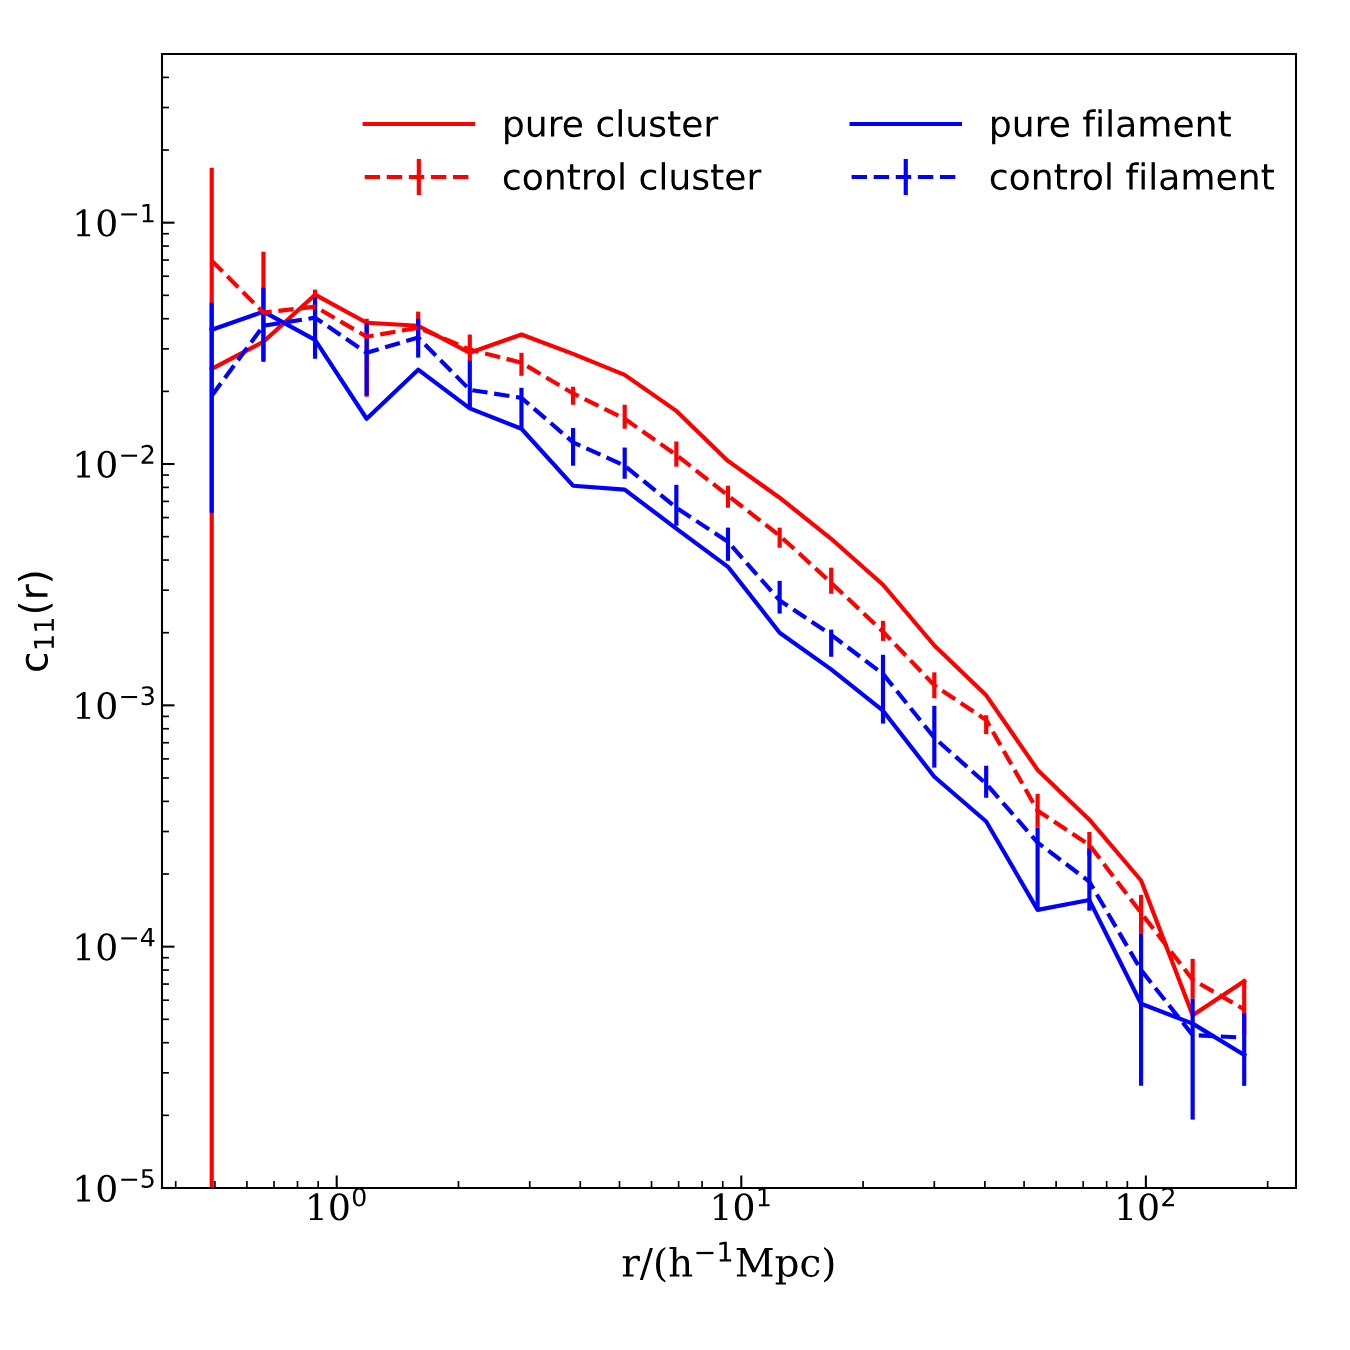  What do you see at coordinates (632, 176) in the screenshot?
I see `legend-label: control cluster` at bounding box center [632, 176].